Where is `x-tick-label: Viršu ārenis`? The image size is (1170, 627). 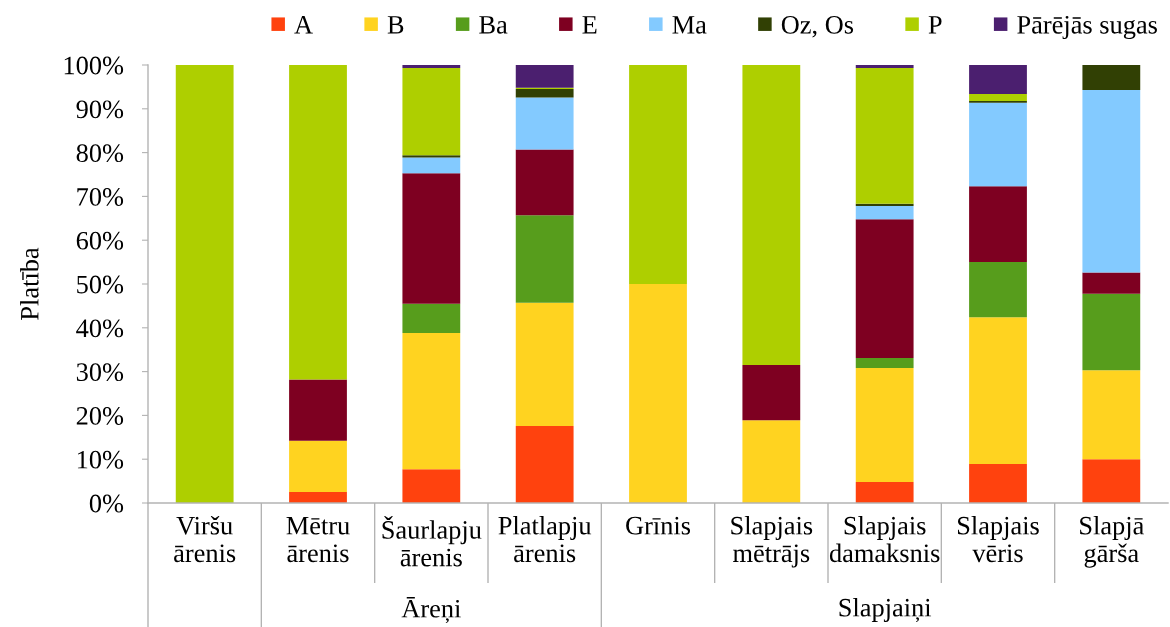
x-tick-label: Viršu ārenis is located at coordinates (205, 539).